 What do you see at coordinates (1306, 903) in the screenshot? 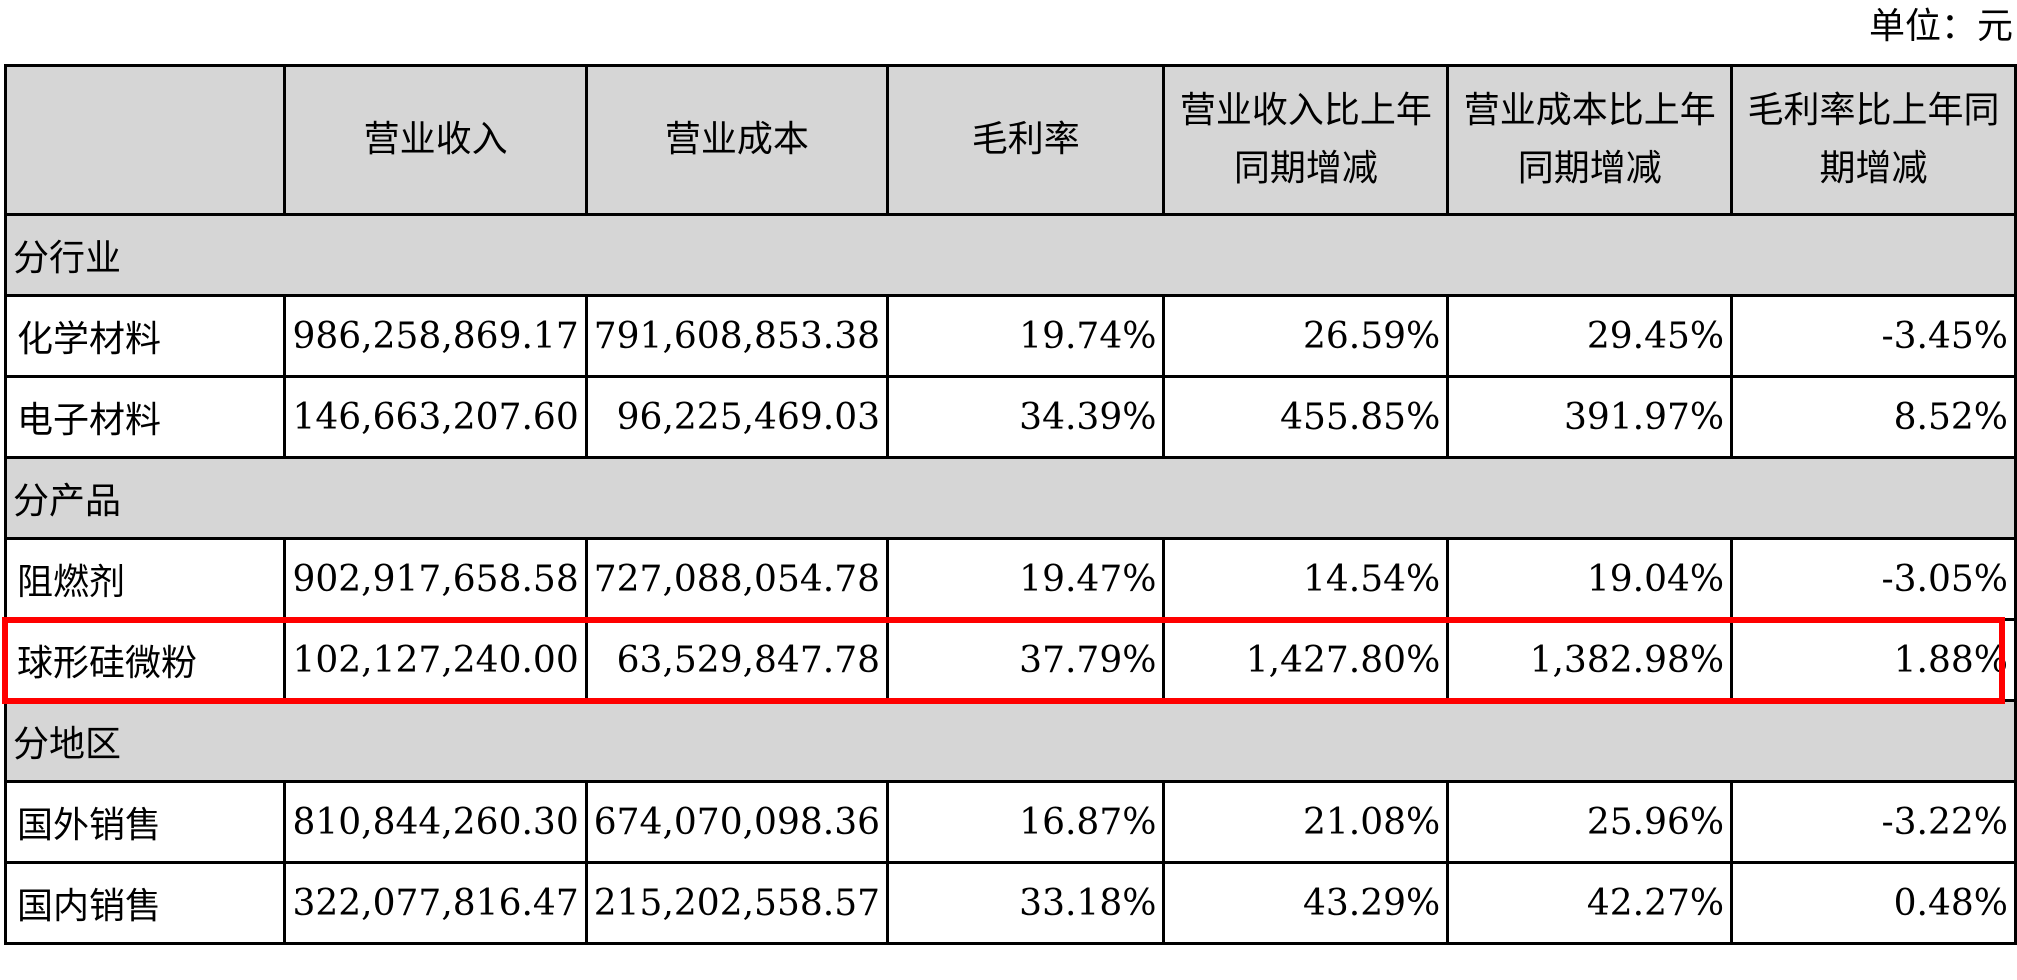
I see `cell-revenue-change: 43.29%` at bounding box center [1306, 903].